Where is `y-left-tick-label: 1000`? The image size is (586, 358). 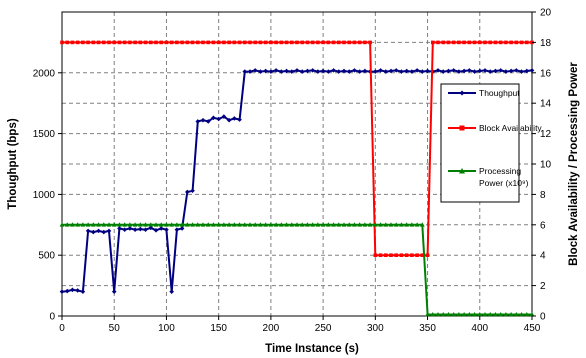
y-left-tick-label: 1000 is located at coordinates (44, 195).